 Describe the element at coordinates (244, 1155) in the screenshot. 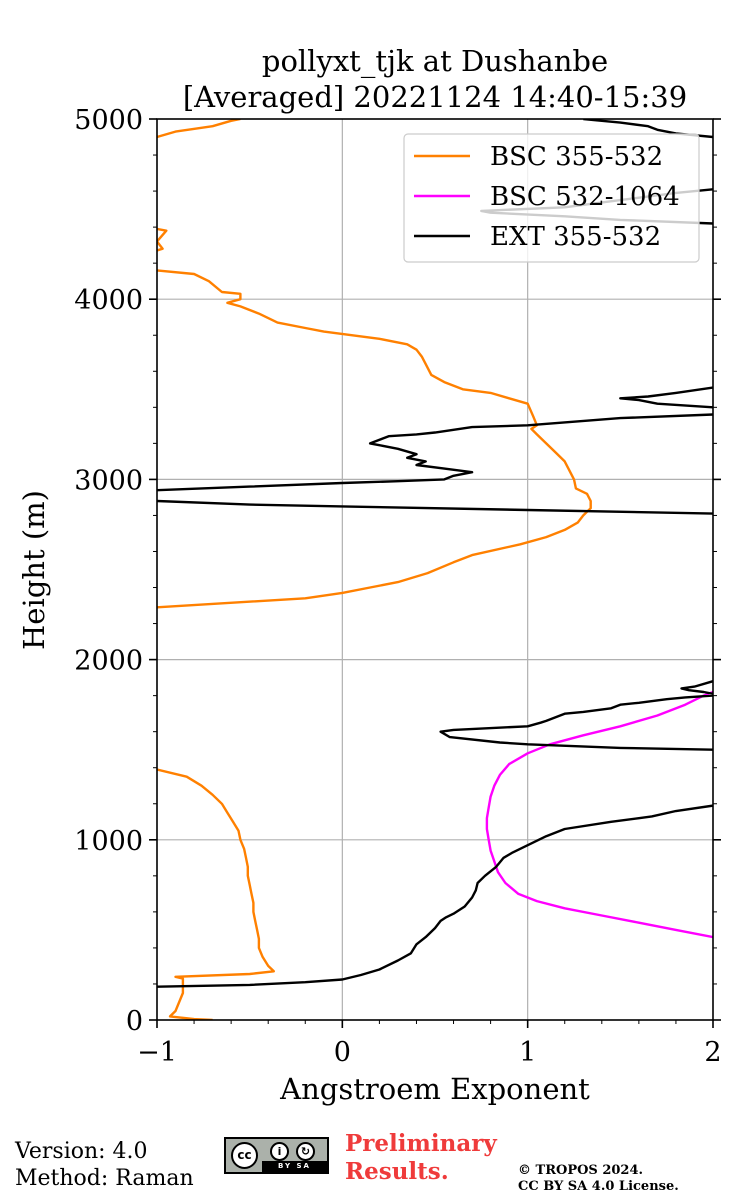

I see `cc-icon: cc` at that location.